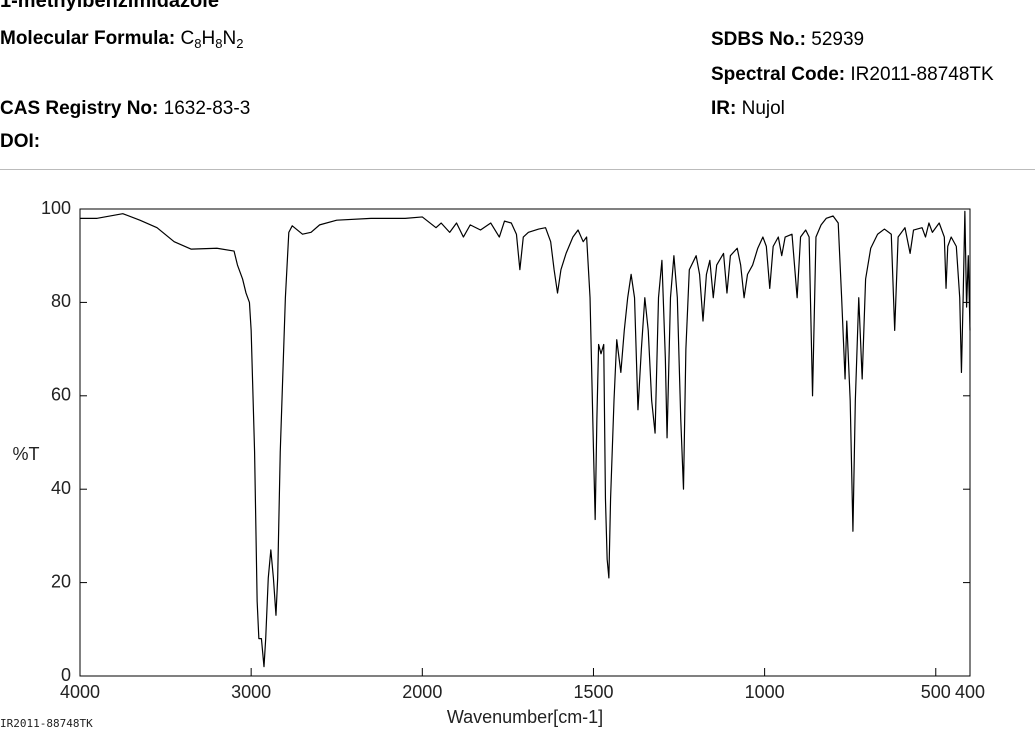 The width and height of the screenshot is (1035, 736). I want to click on label: DOI:, so click(20, 141).